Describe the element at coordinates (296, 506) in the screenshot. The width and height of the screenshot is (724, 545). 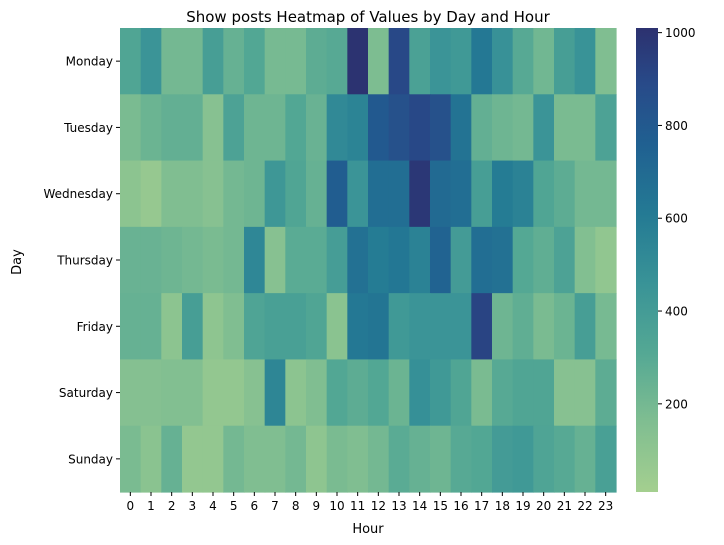
I see `x-tick-label: 8` at that location.